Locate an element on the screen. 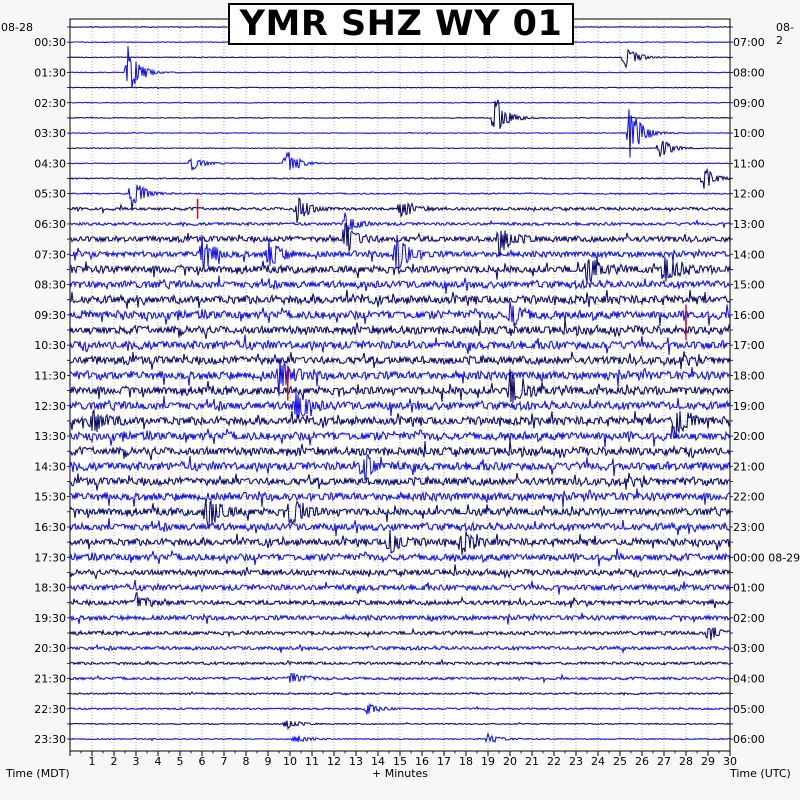  right-time-label: 23:00 is located at coordinates (749, 527).